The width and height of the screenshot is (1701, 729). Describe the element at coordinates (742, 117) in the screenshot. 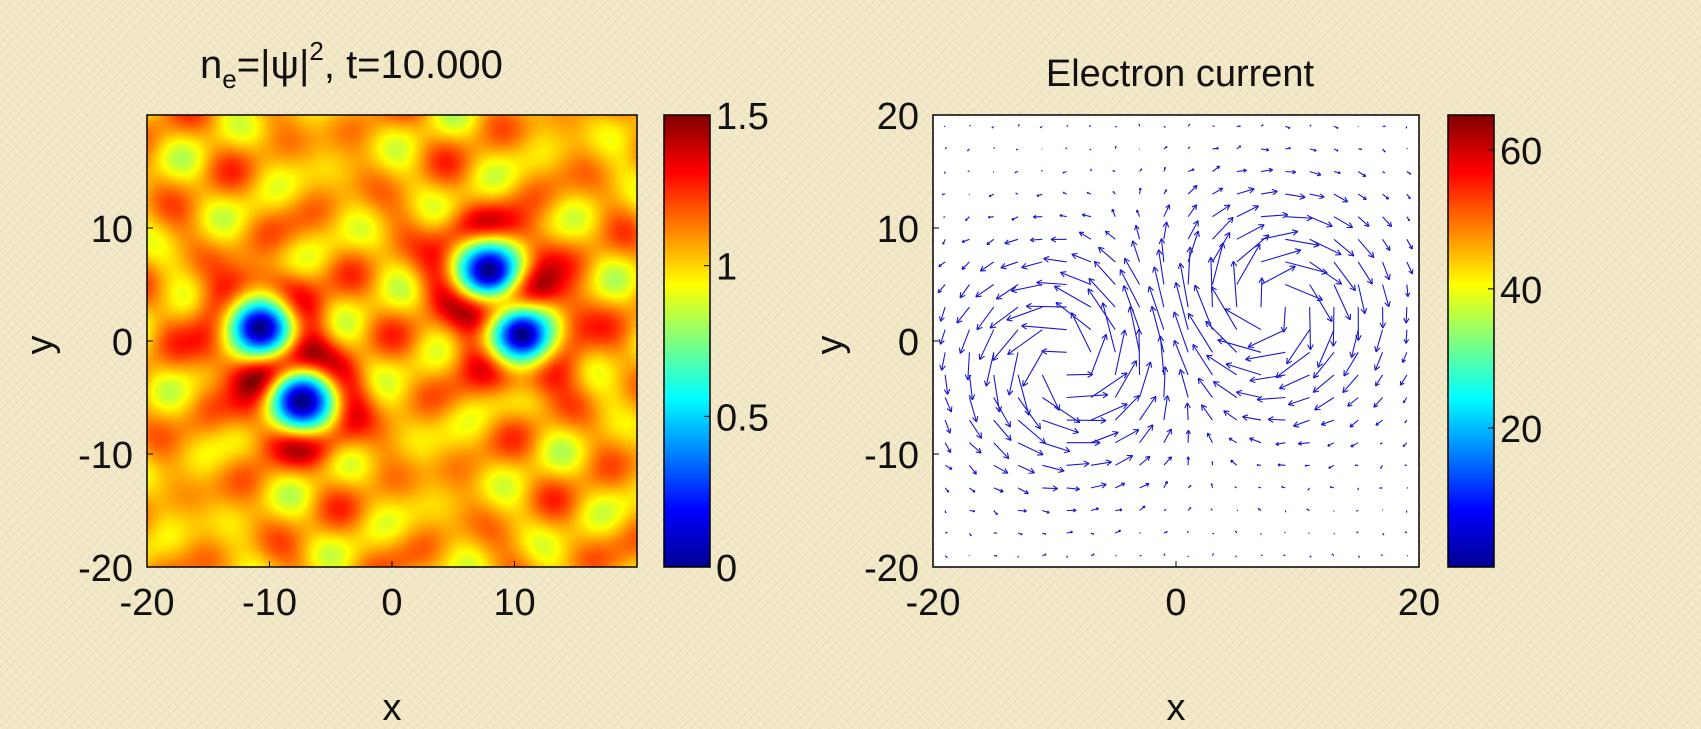

I see `density-cbar-label: 1.5` at that location.